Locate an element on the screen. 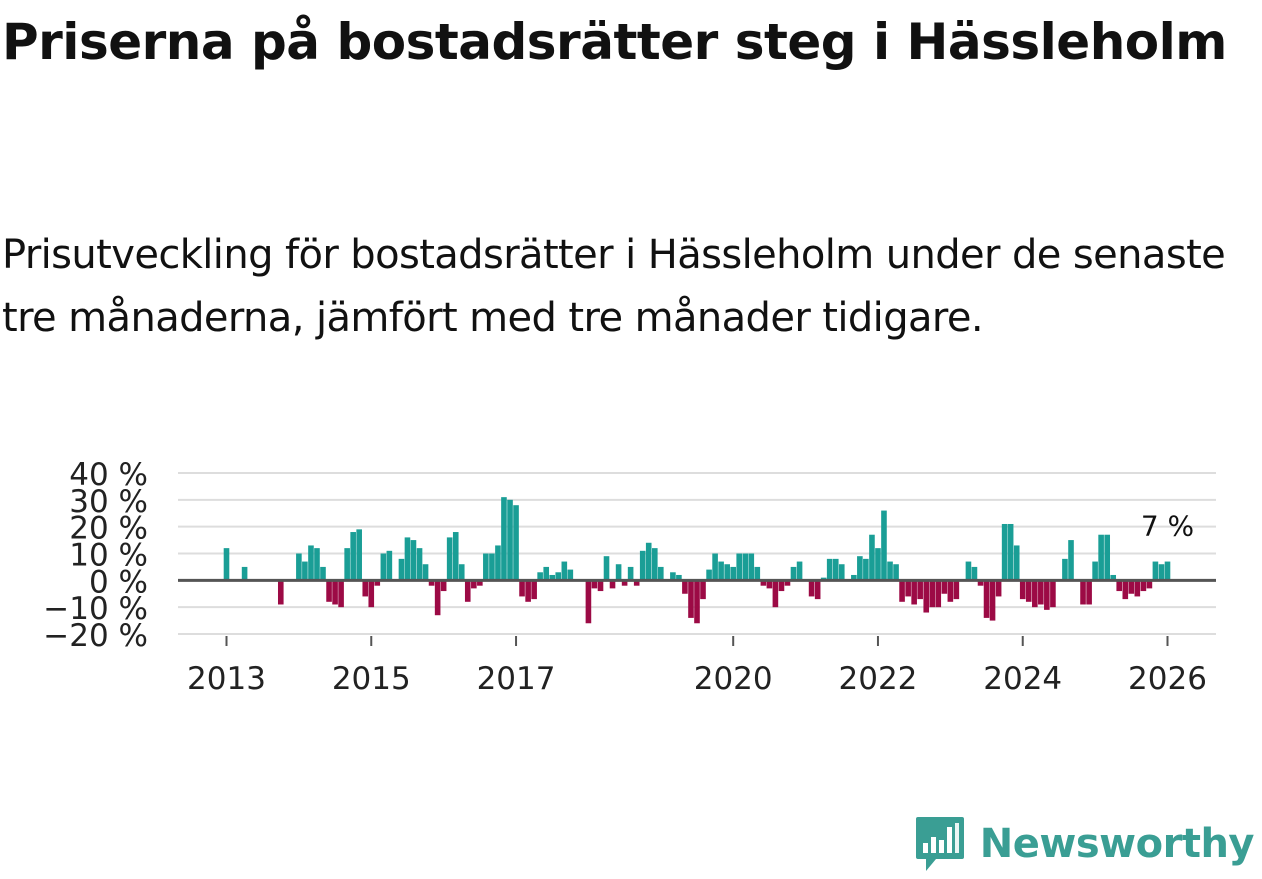  x-tick-label: 2015 is located at coordinates (371, 679).